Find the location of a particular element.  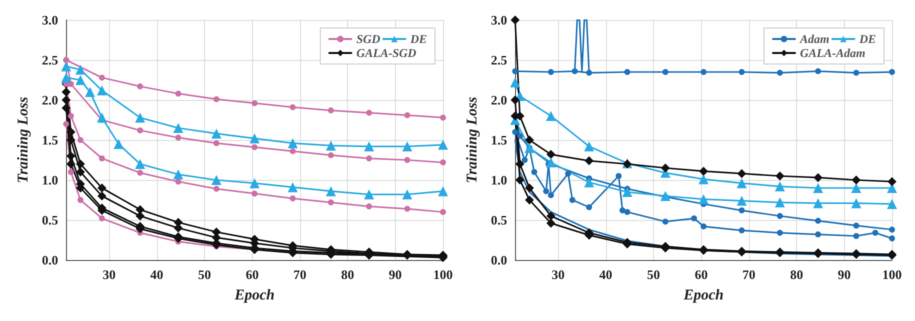

legend-label: SGD is located at coordinates (368, 39).